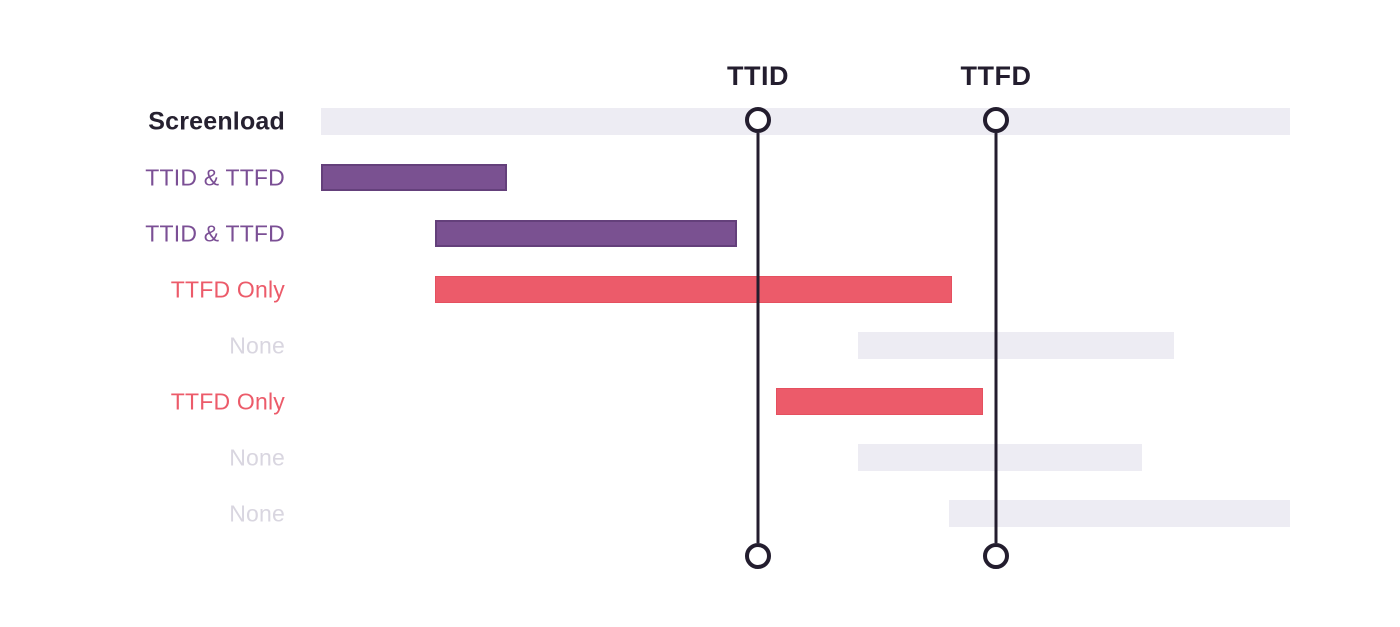 The width and height of the screenshot is (1400, 627). I want to click on ttid-marker-line, so click(758, 338).